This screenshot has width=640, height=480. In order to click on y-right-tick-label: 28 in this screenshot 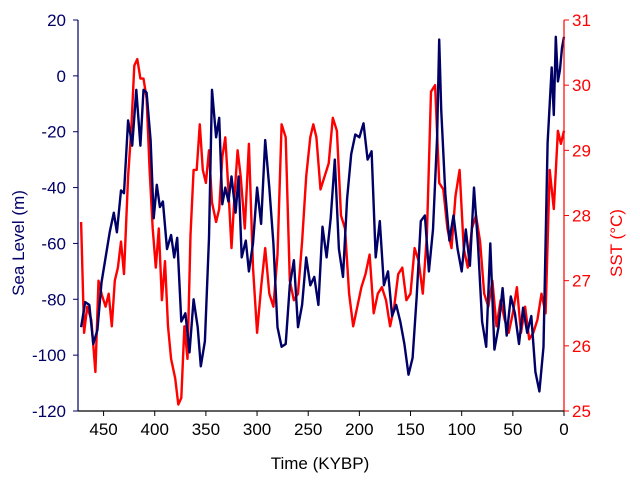, I will do `click(581, 216)`.